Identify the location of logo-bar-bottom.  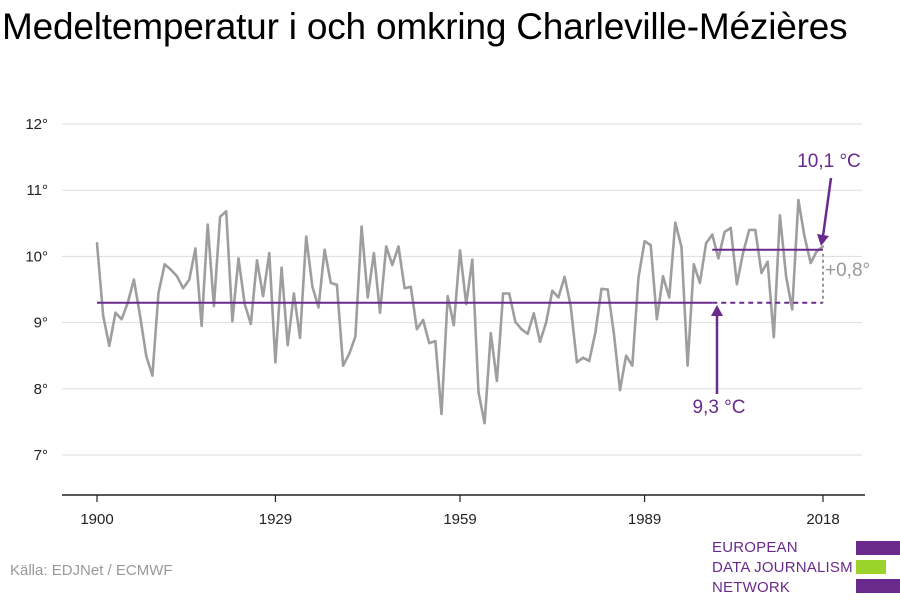
(878, 586).